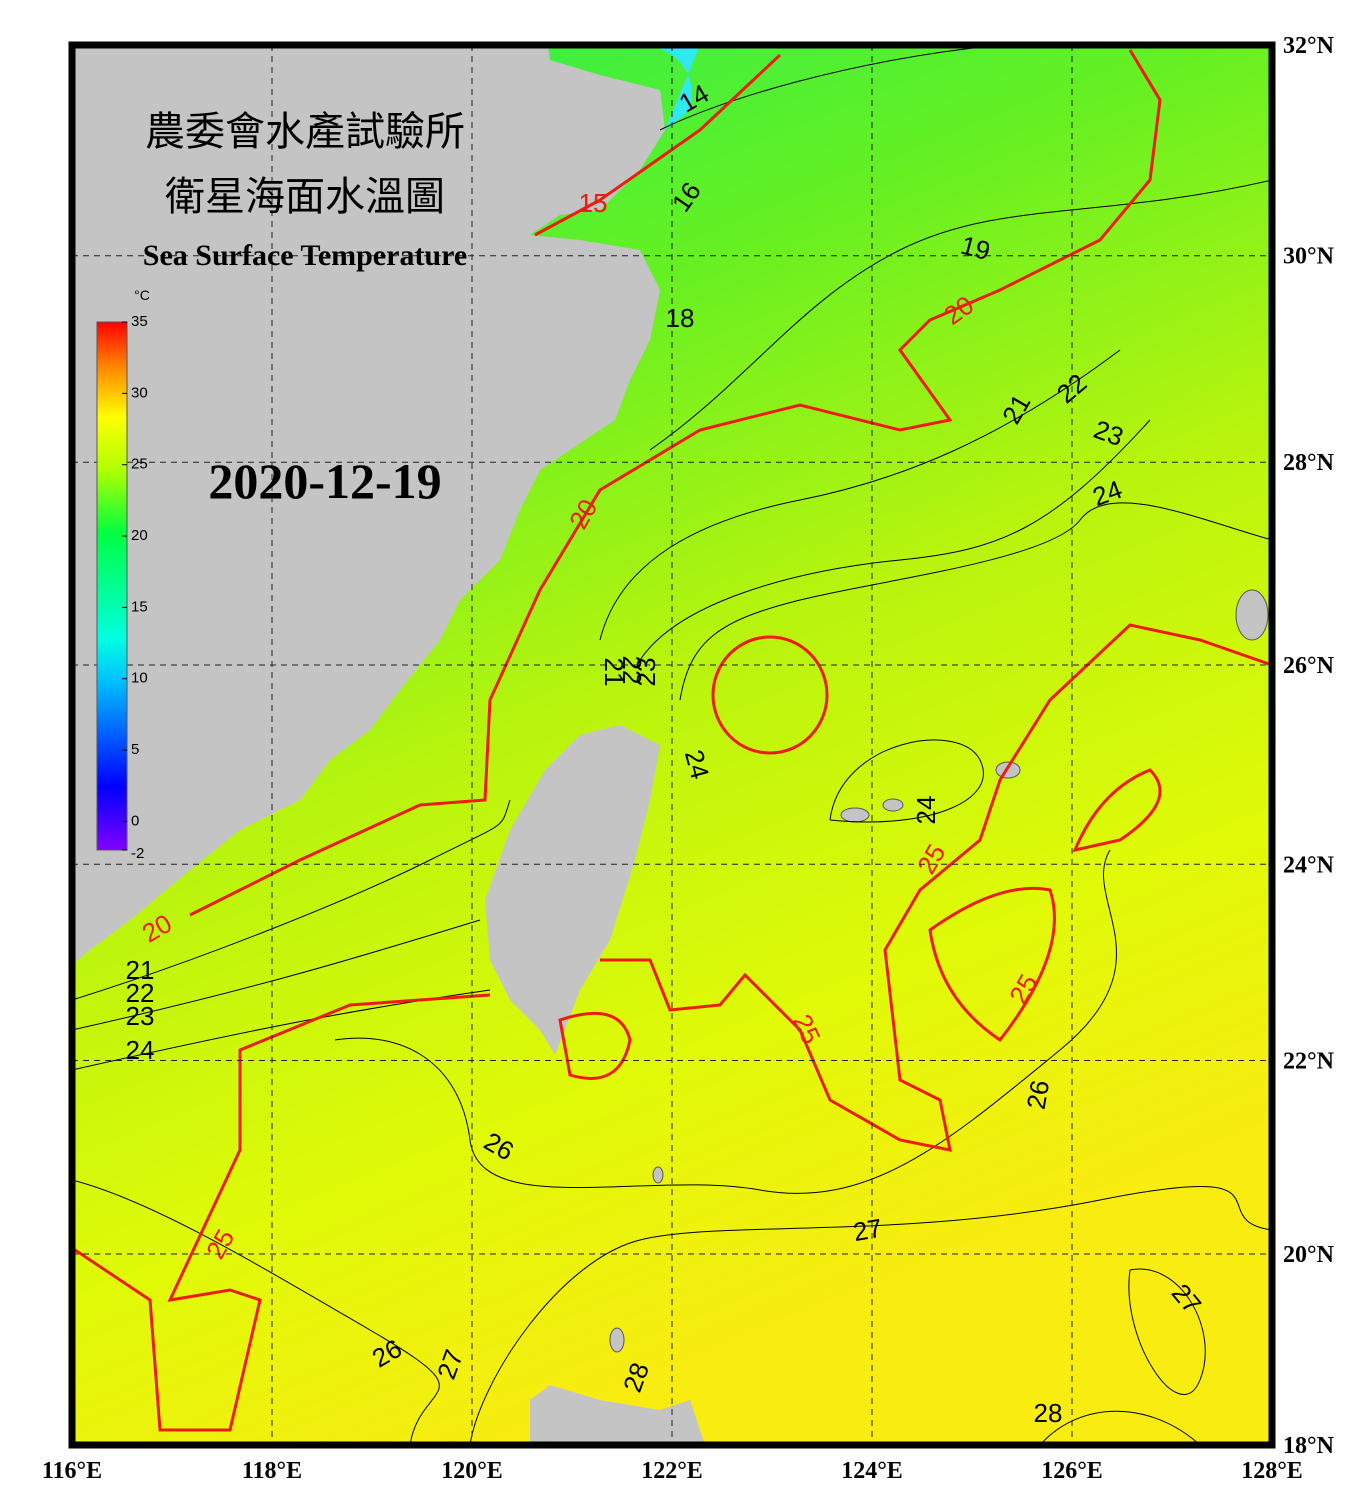  Describe the element at coordinates (137, 853) in the screenshot. I see `colorbar-tick-label: -2` at that location.